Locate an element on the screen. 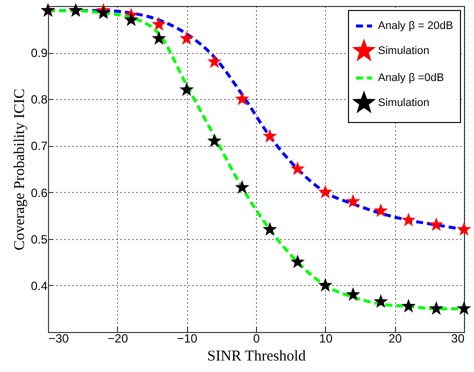  legend-label: Analy β = 20dB is located at coordinates (416, 26).